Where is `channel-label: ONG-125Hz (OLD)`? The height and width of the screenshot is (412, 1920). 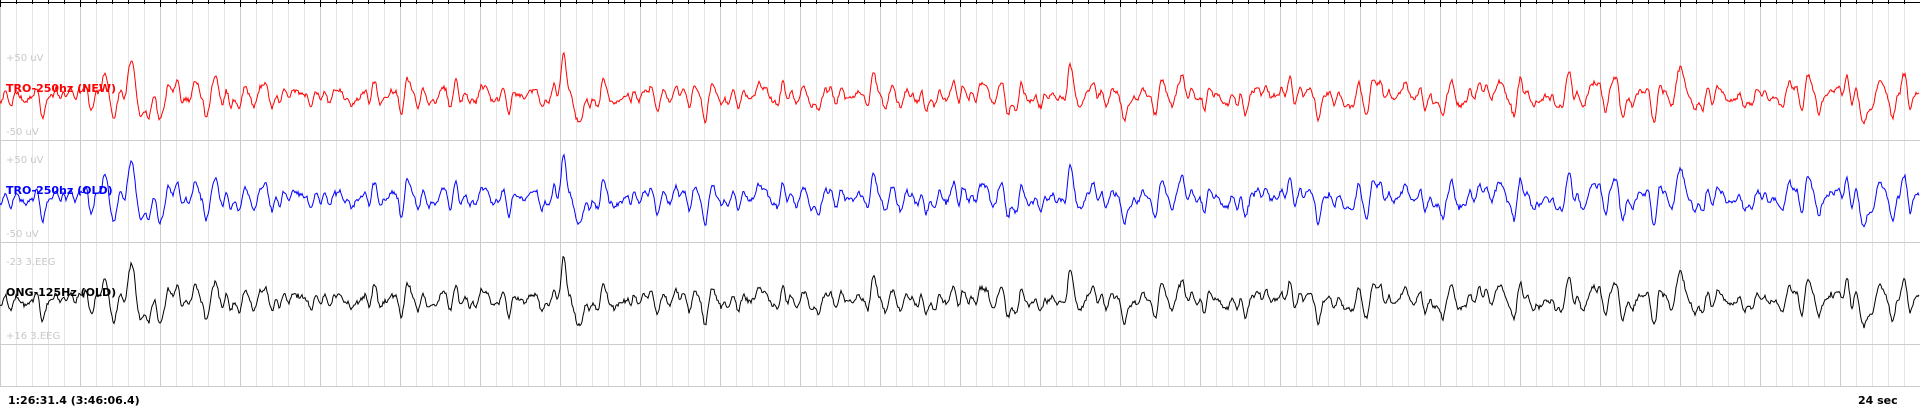 channel-label: ONG-125Hz (OLD) is located at coordinates (61, 292).